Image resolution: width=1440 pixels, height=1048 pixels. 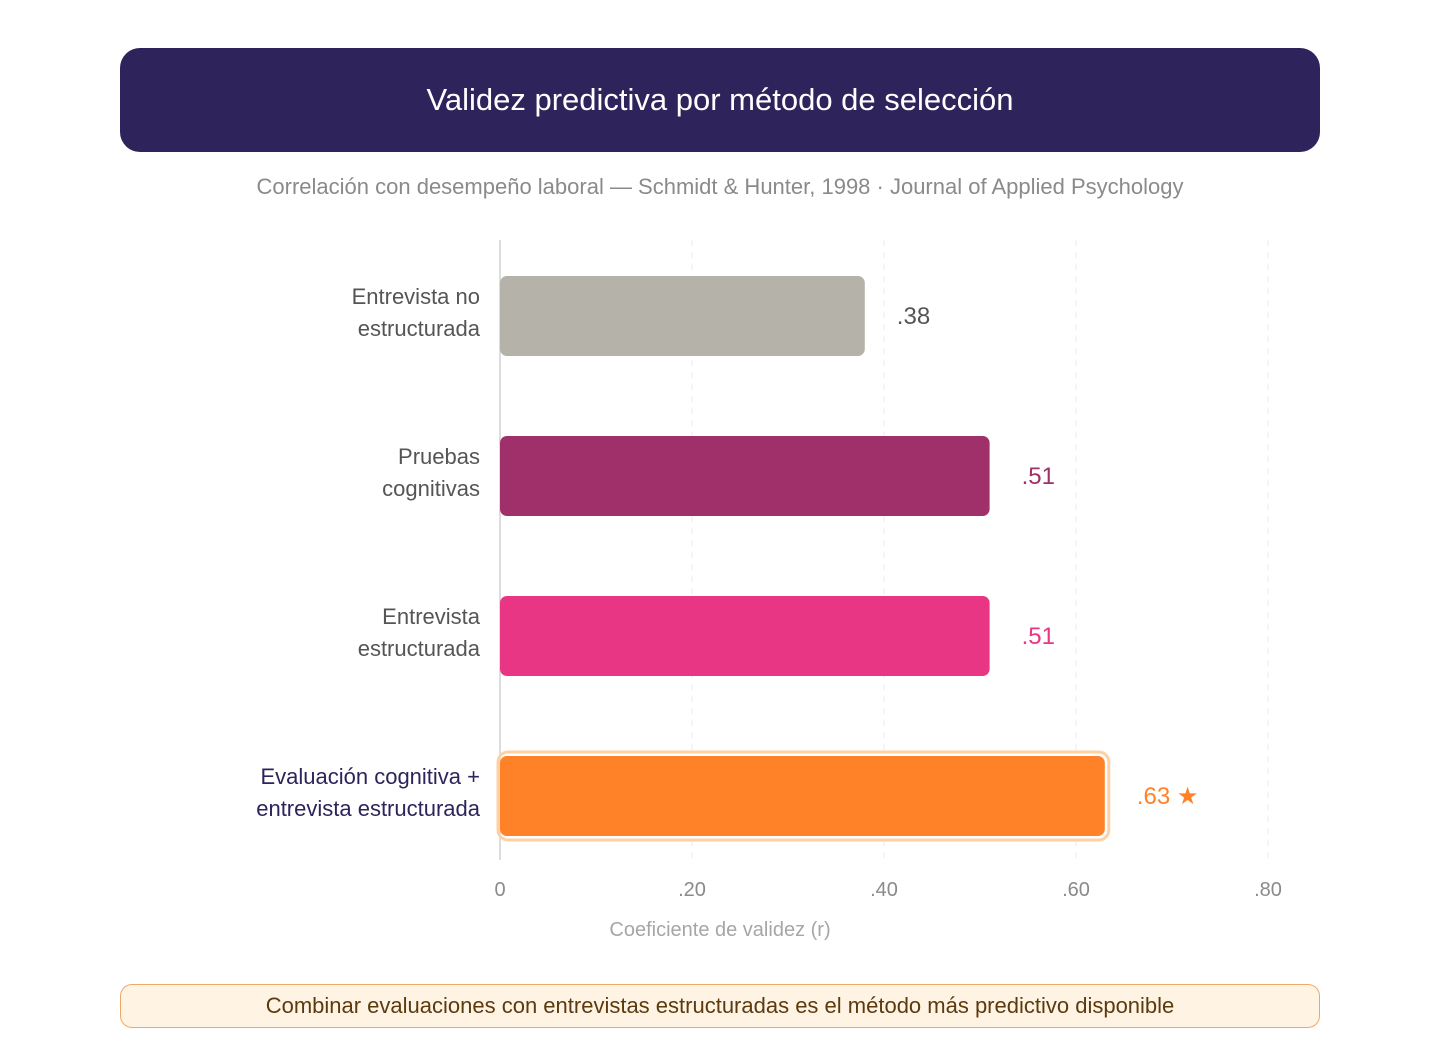 I want to click on x-tick-label: .60, so click(x=1076, y=890).